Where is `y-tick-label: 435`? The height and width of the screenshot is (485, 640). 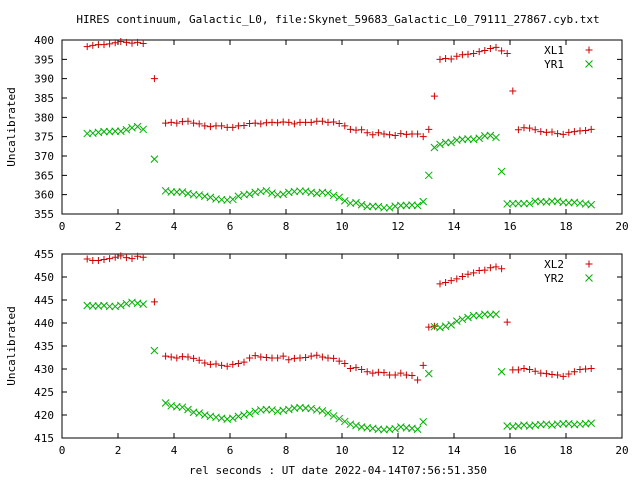 y-tick-label: 435 is located at coordinates (44, 346).